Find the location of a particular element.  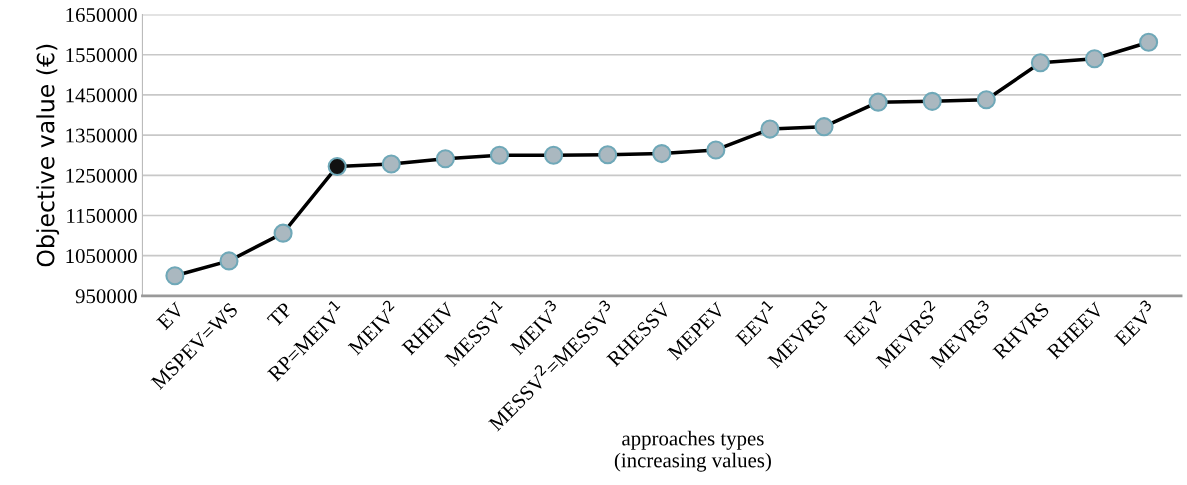

y-tick-label: 1350000 is located at coordinates (101, 135).